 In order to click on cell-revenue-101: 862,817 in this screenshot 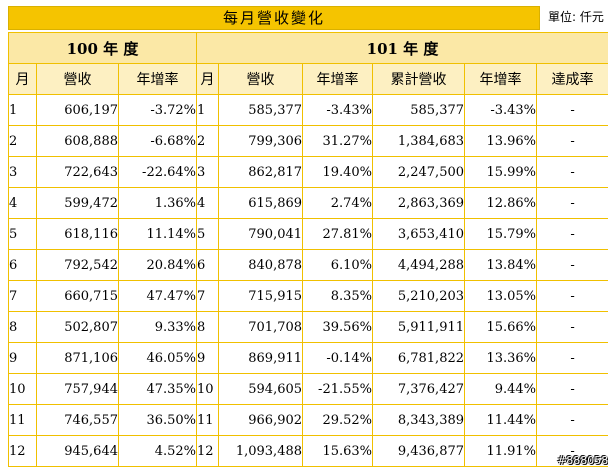, I will do `click(261, 172)`.